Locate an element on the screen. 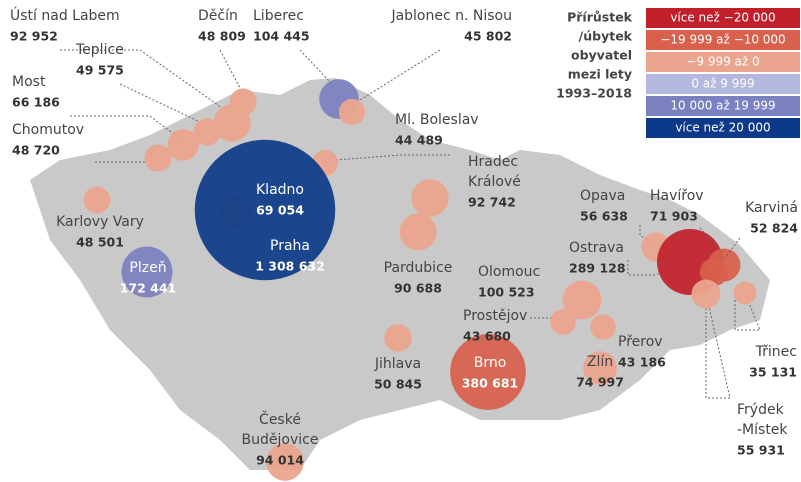 Image resolution: width=801 pixels, height=482 pixels. city-population: 69 054 is located at coordinates (280, 210).